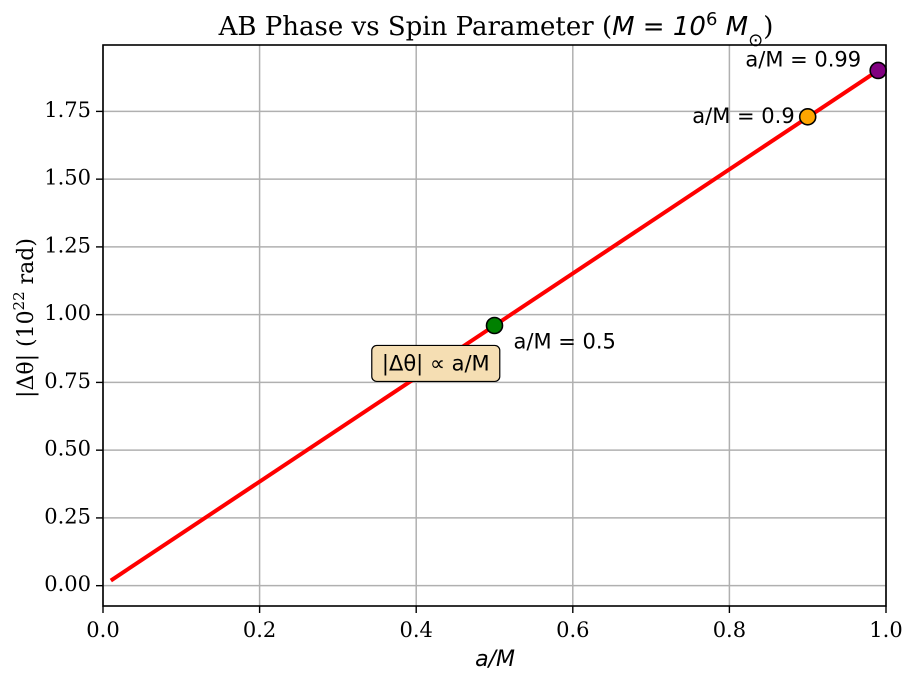 The width and height of the screenshot is (914, 674). I want to click on y-tick-label: 0.00, so click(67, 584).